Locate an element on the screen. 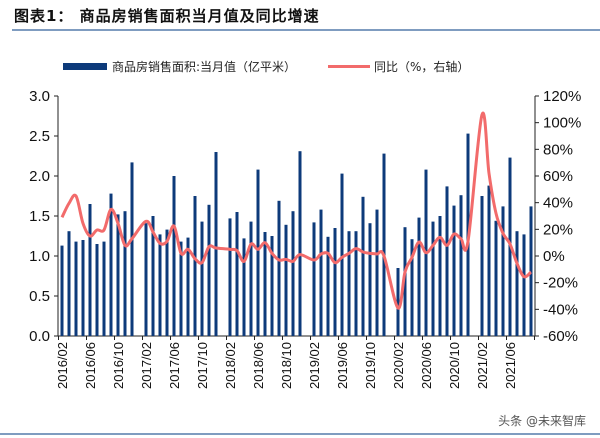 The image size is (600, 438). right-axis-tick-label: 100% is located at coordinates (562, 123).